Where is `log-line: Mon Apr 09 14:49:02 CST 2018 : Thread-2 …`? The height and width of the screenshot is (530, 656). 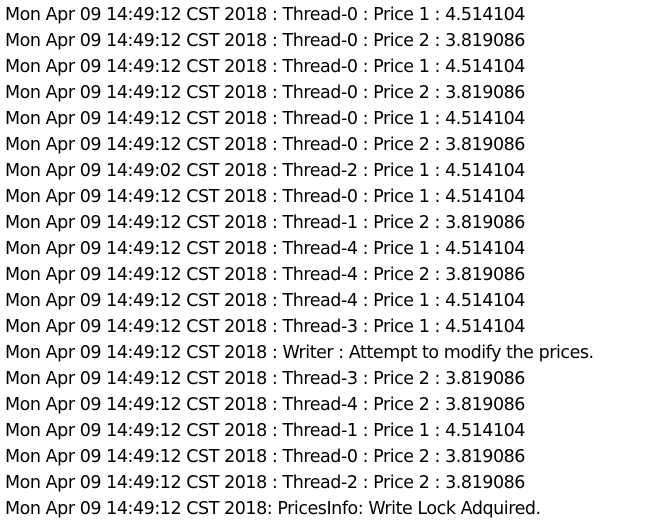 log-line: Mon Apr 09 14:49:02 CST 2018 : Thread-2 … is located at coordinates (265, 171).